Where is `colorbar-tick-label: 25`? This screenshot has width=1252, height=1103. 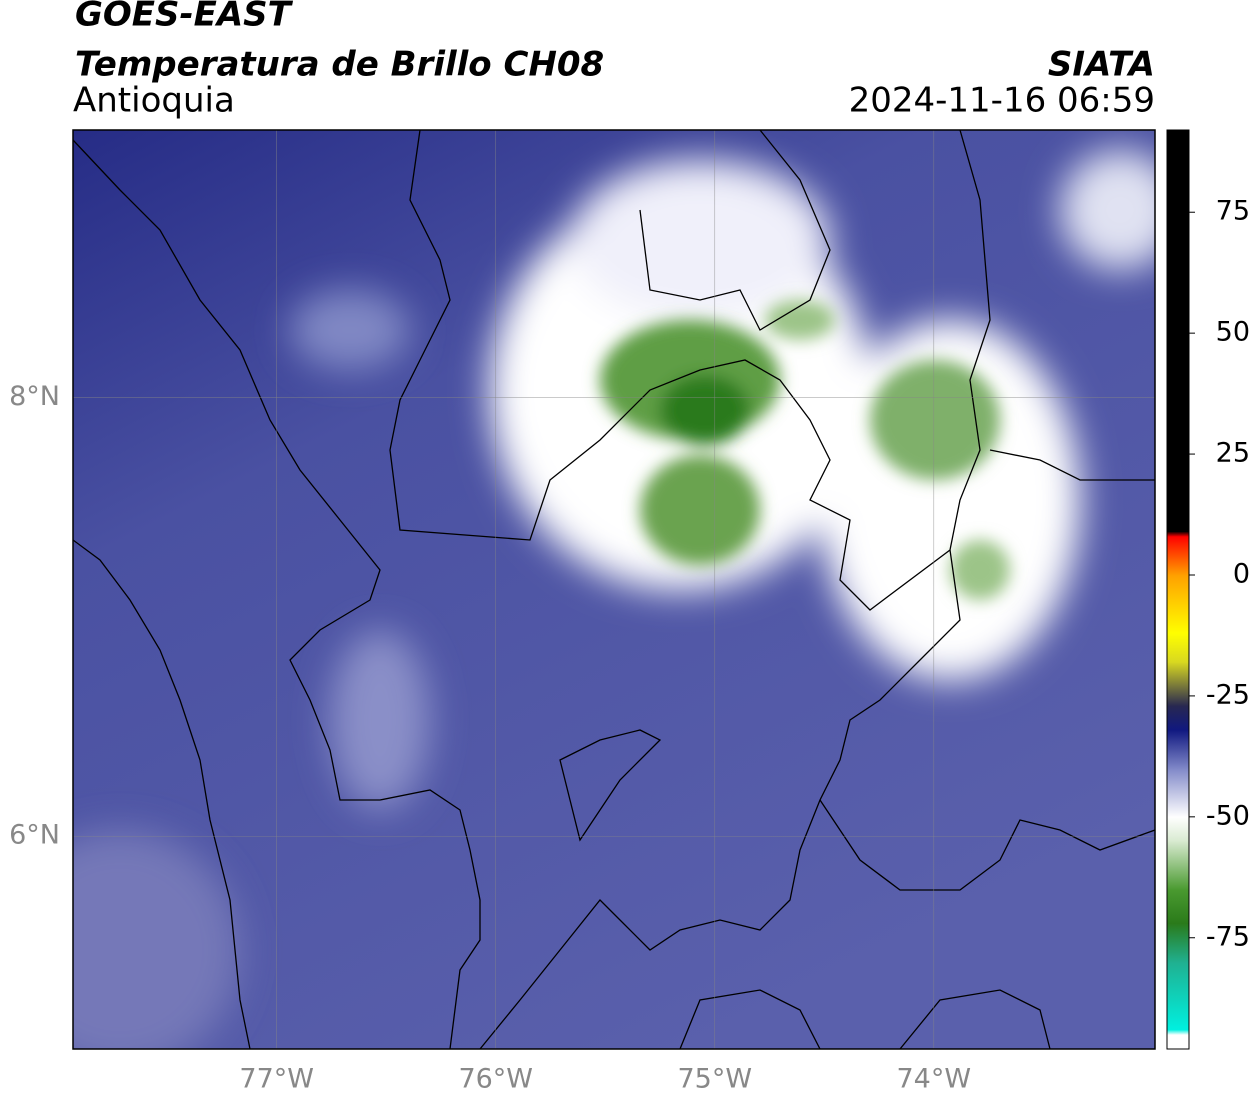
colorbar-tick-label: 25 is located at coordinates (1233, 453).